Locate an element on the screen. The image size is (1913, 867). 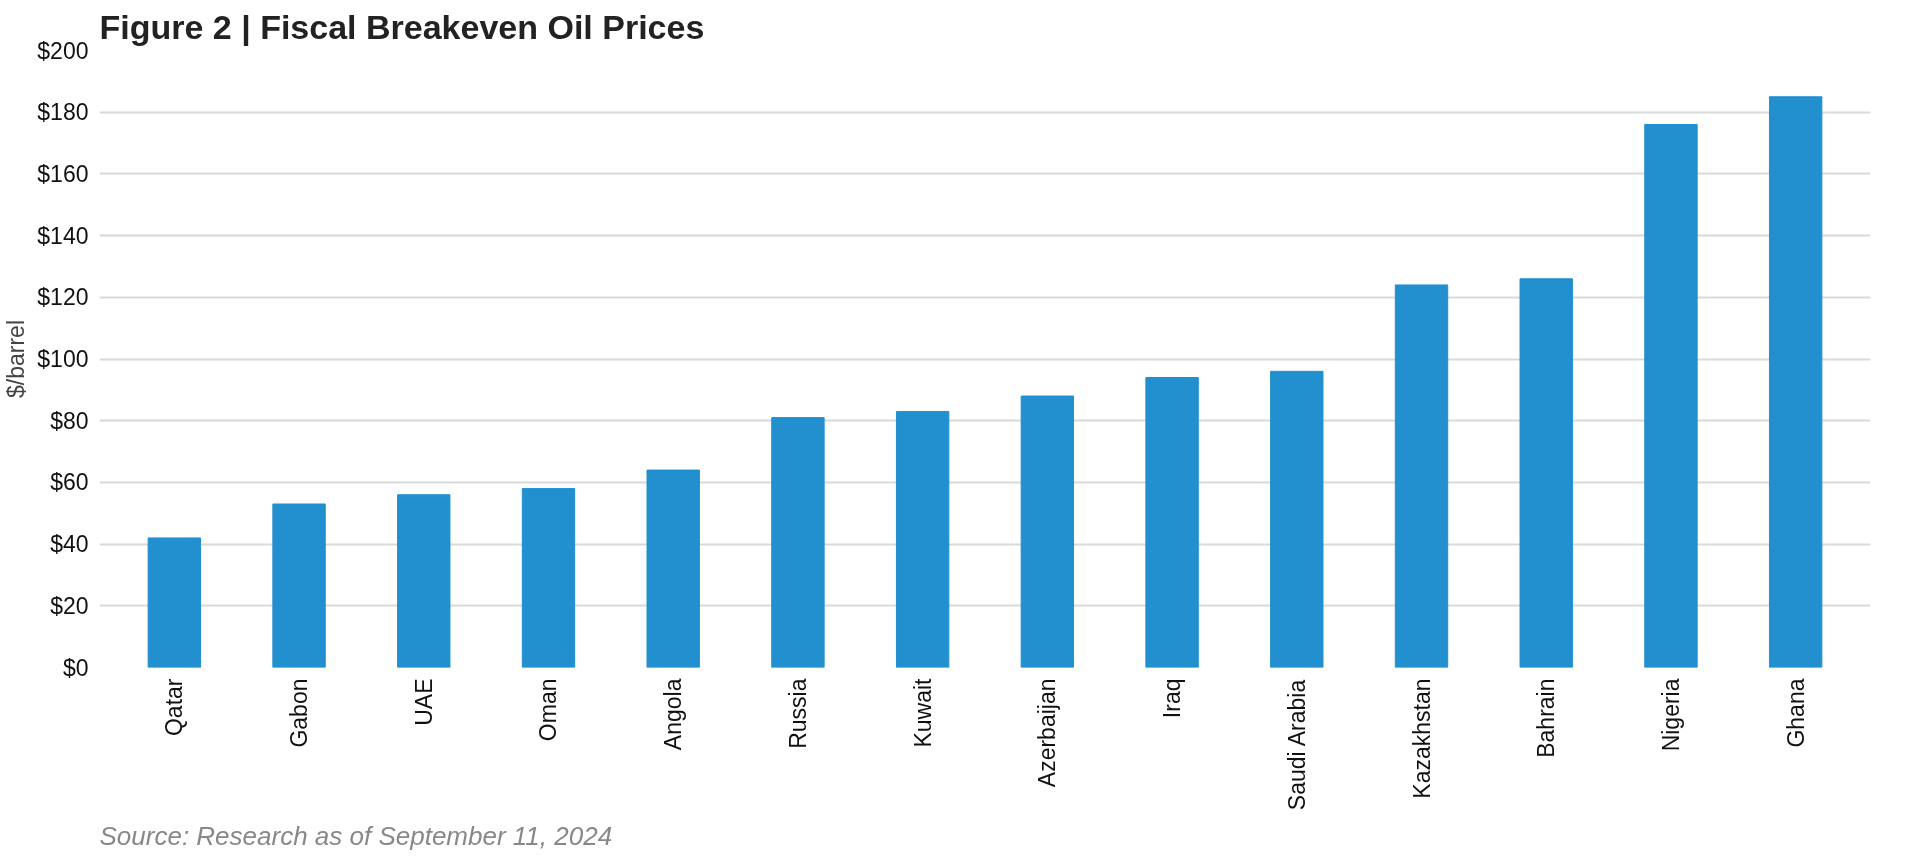
x-tick-label: Azerbaijan is located at coordinates (1047, 733).